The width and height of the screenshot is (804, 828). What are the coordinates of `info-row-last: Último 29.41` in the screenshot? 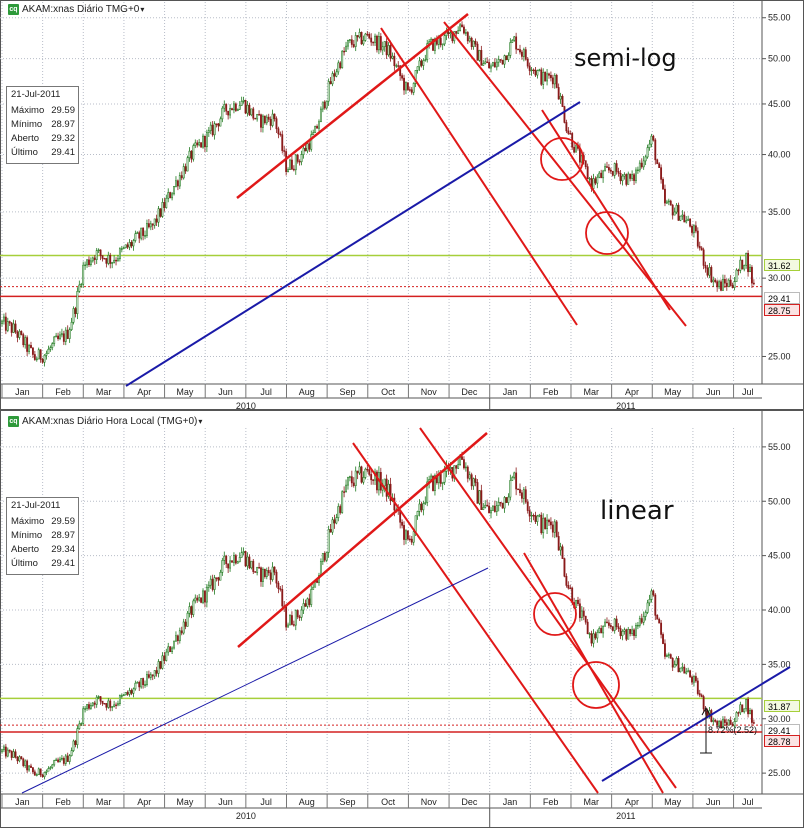 It's located at (43, 563).